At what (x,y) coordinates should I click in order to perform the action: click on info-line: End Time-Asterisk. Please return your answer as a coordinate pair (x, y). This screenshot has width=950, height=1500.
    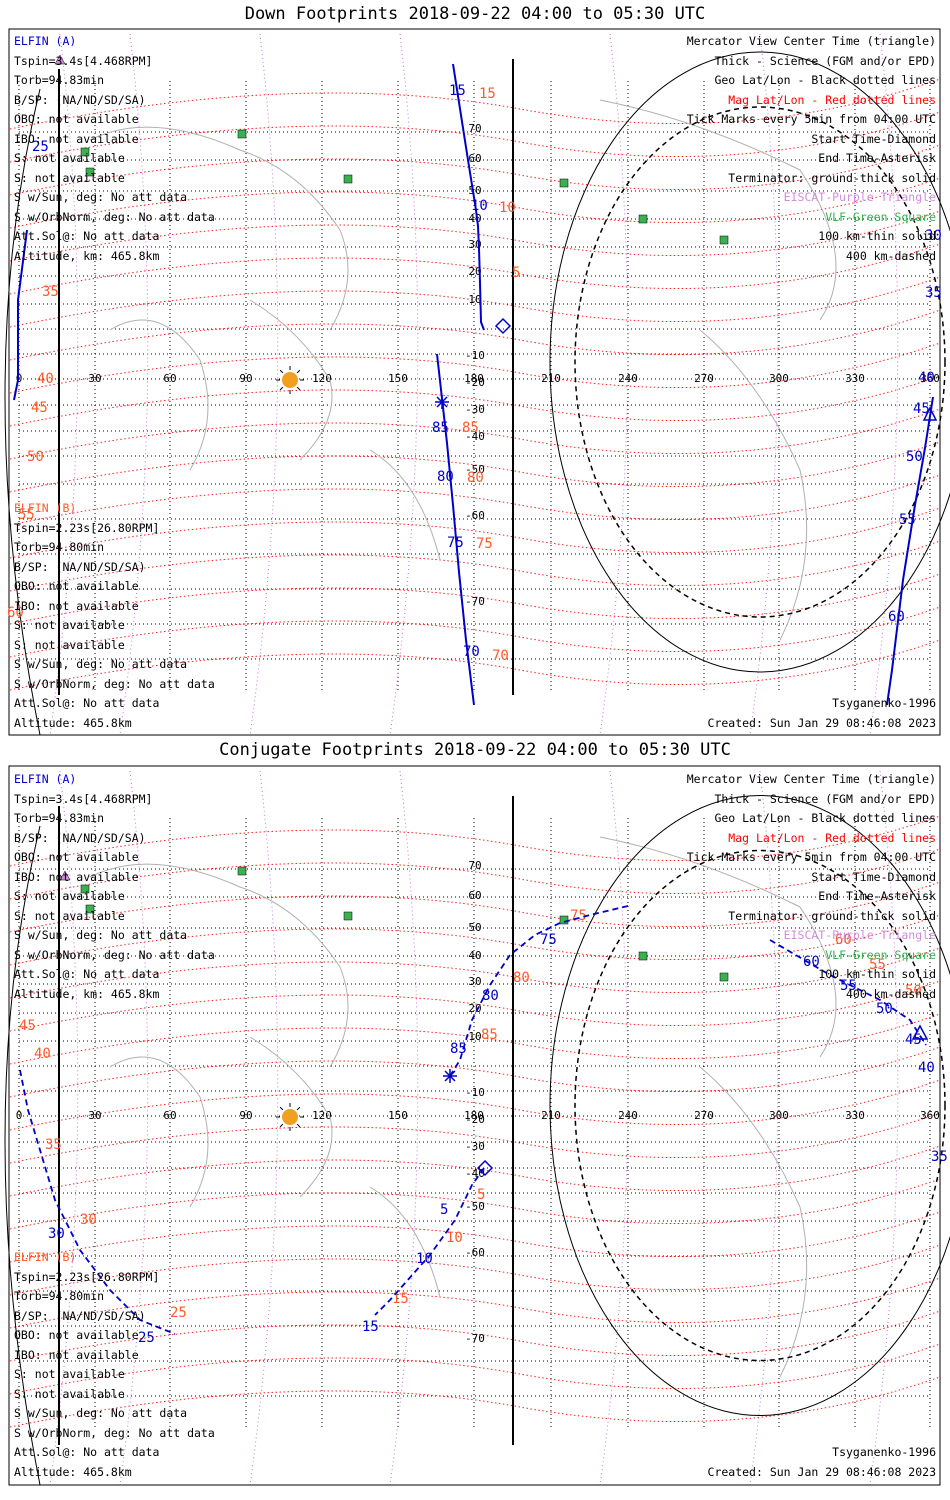
    Looking at the image, I should click on (877, 896).